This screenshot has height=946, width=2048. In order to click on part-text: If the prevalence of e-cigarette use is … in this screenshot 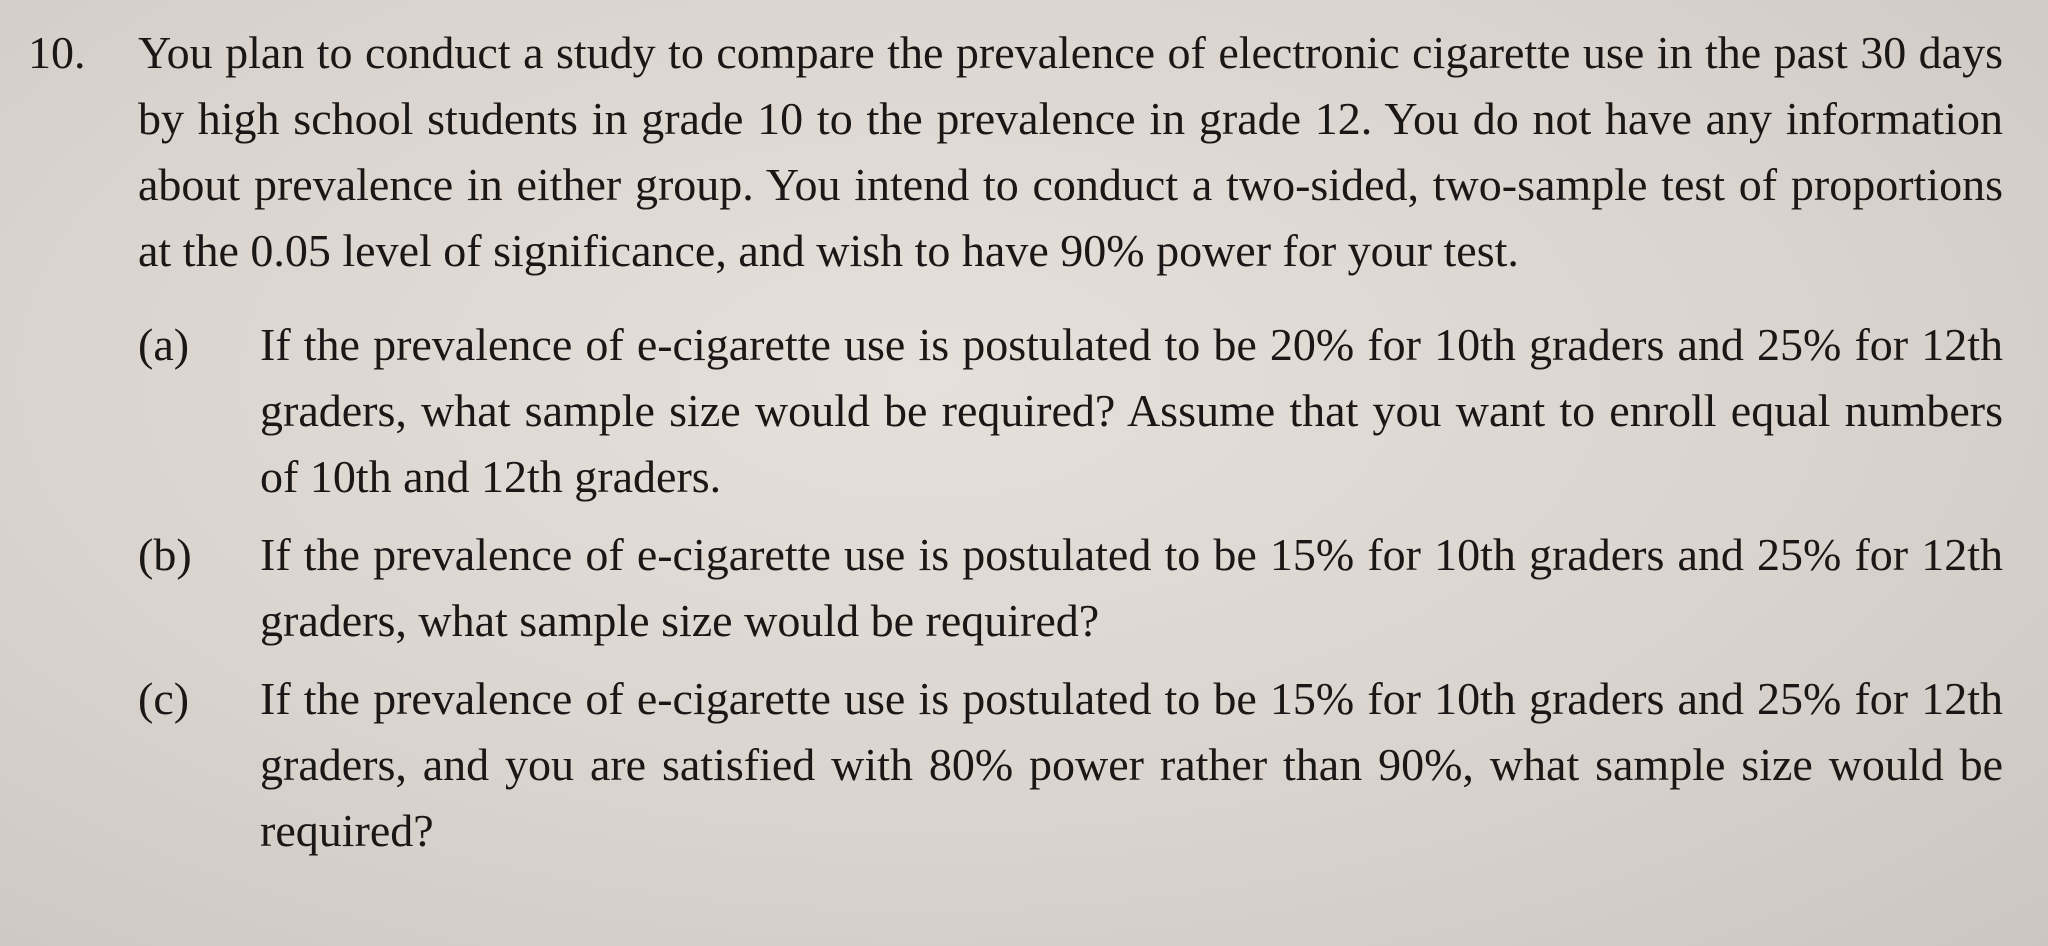, I will do `click(1131, 587)`.